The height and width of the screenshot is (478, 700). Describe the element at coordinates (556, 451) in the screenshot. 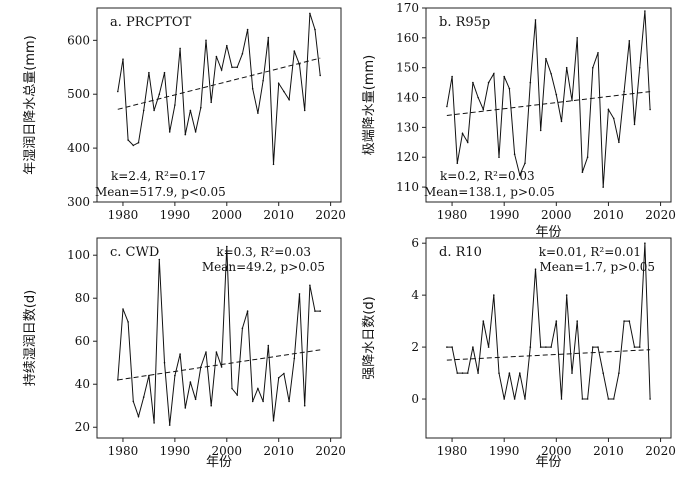

I see `x-tick-label: 2000` at that location.